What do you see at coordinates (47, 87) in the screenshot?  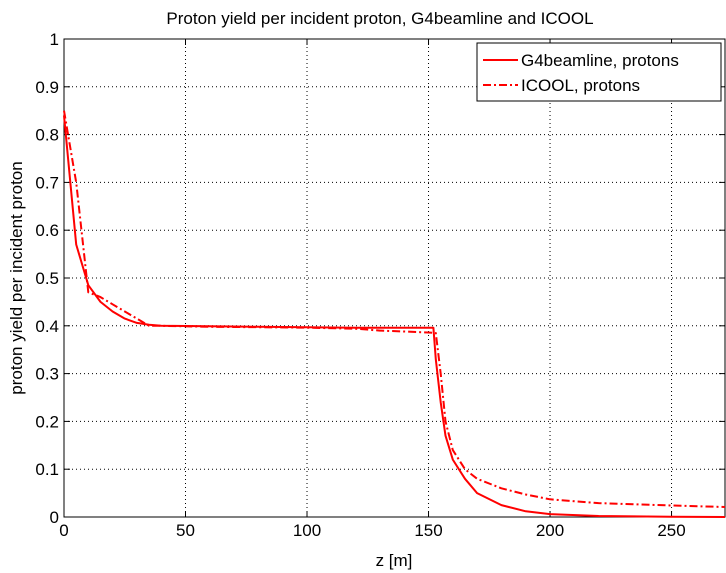 I see `y-tick-label: 0.9` at bounding box center [47, 87].